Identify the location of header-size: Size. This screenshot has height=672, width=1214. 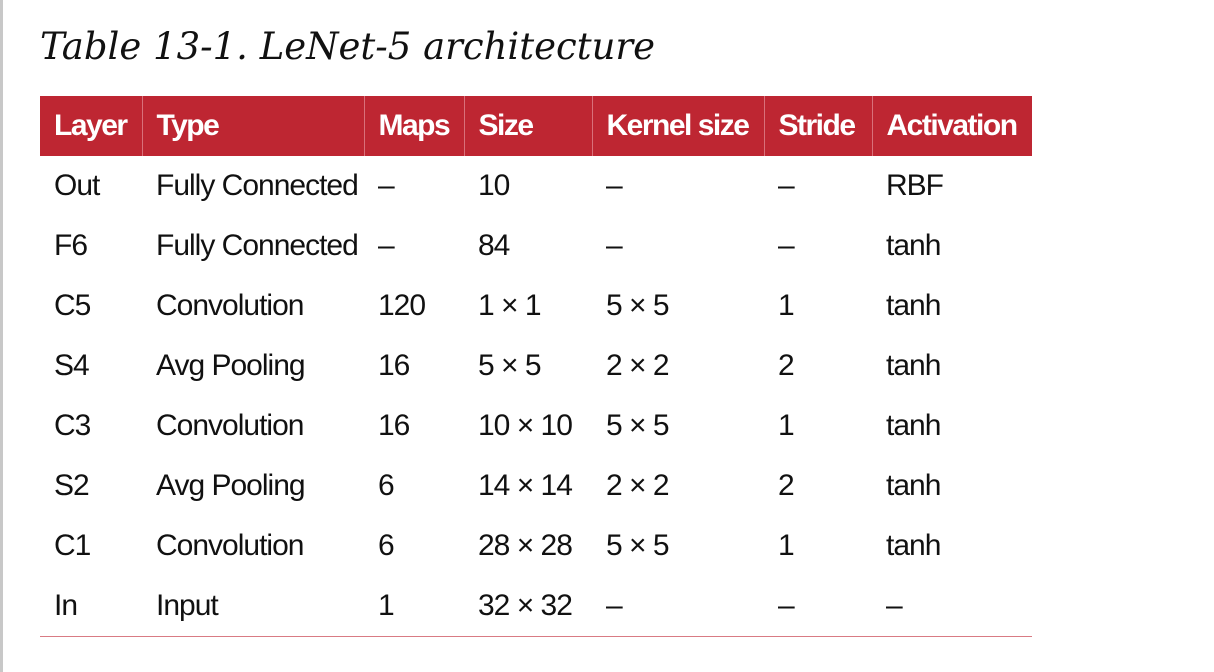
(527, 126).